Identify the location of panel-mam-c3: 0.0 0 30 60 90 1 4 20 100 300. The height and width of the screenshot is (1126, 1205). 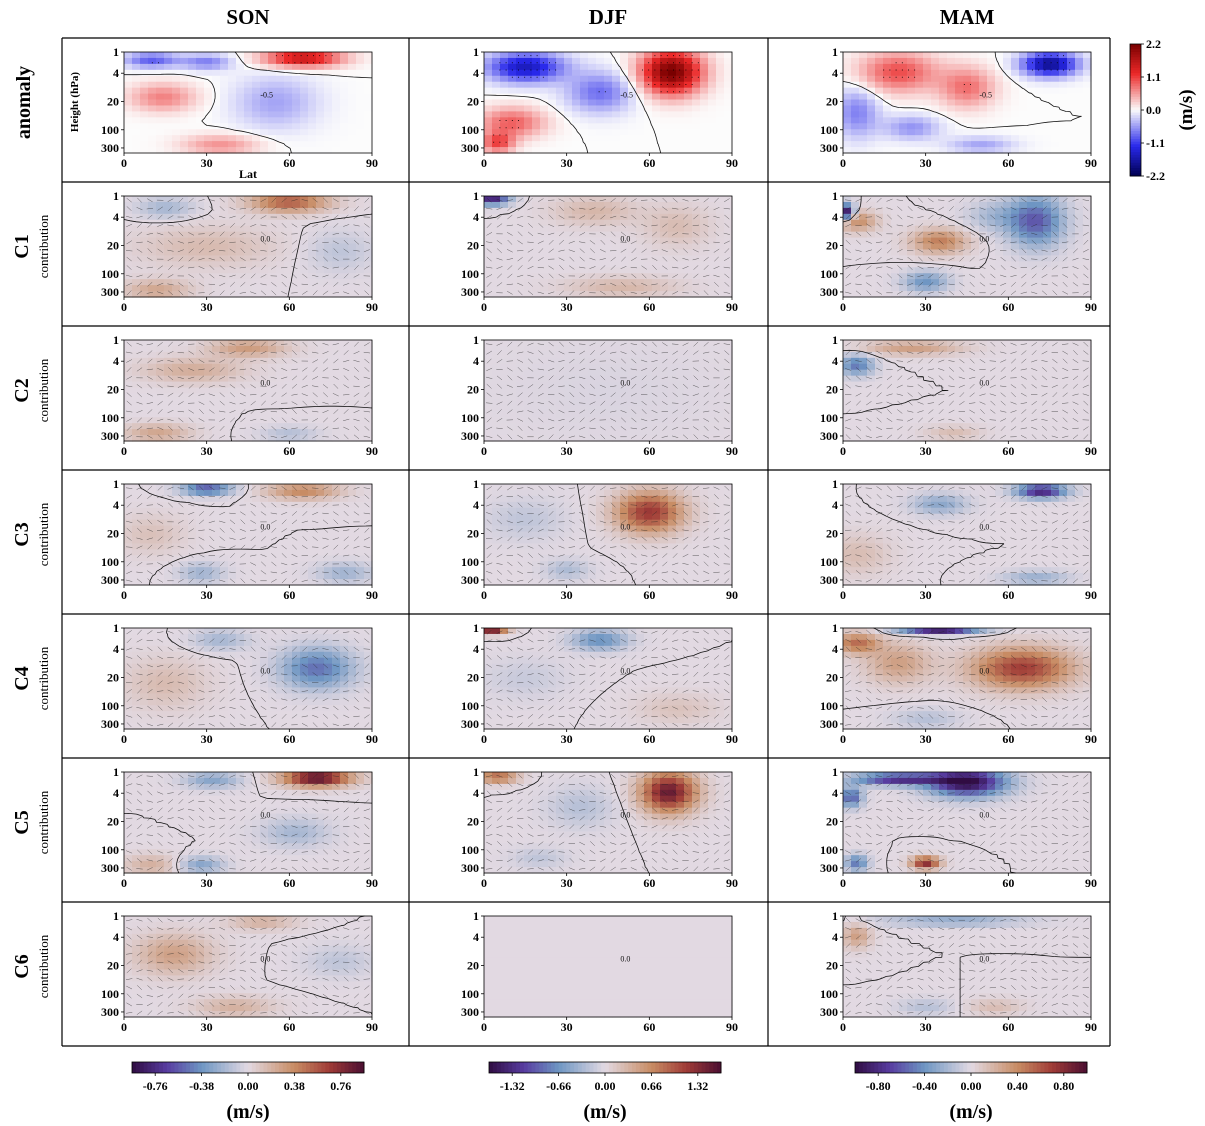
(958, 539).